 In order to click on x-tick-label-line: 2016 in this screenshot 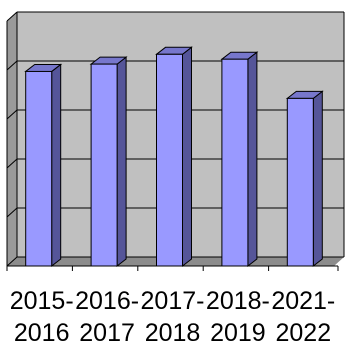, I will do `click(42, 333)`.